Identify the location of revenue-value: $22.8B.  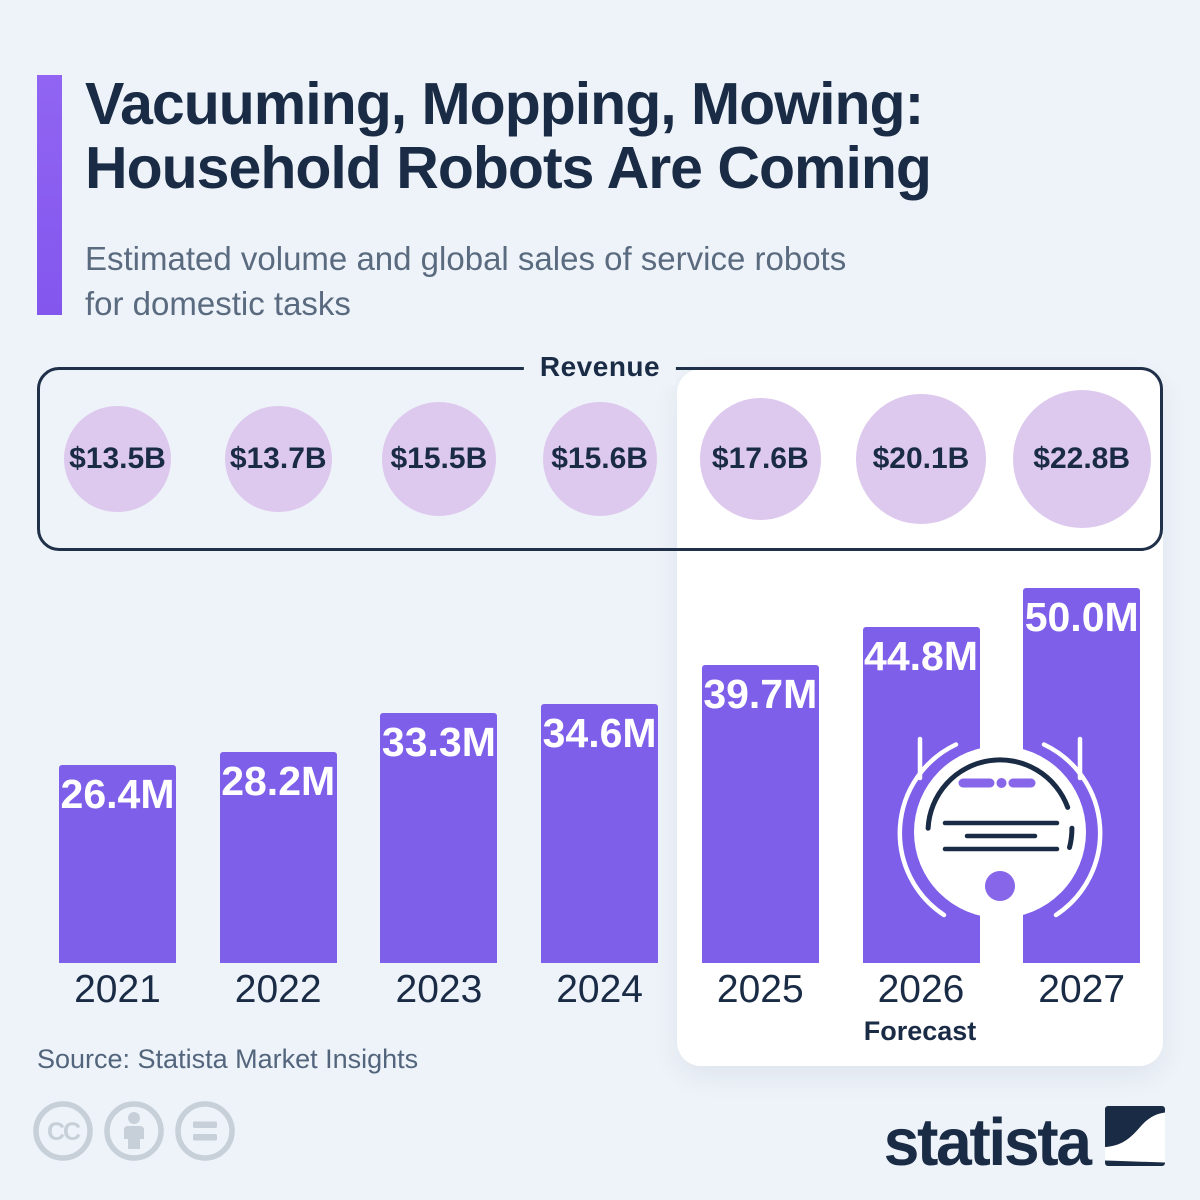
(1082, 458).